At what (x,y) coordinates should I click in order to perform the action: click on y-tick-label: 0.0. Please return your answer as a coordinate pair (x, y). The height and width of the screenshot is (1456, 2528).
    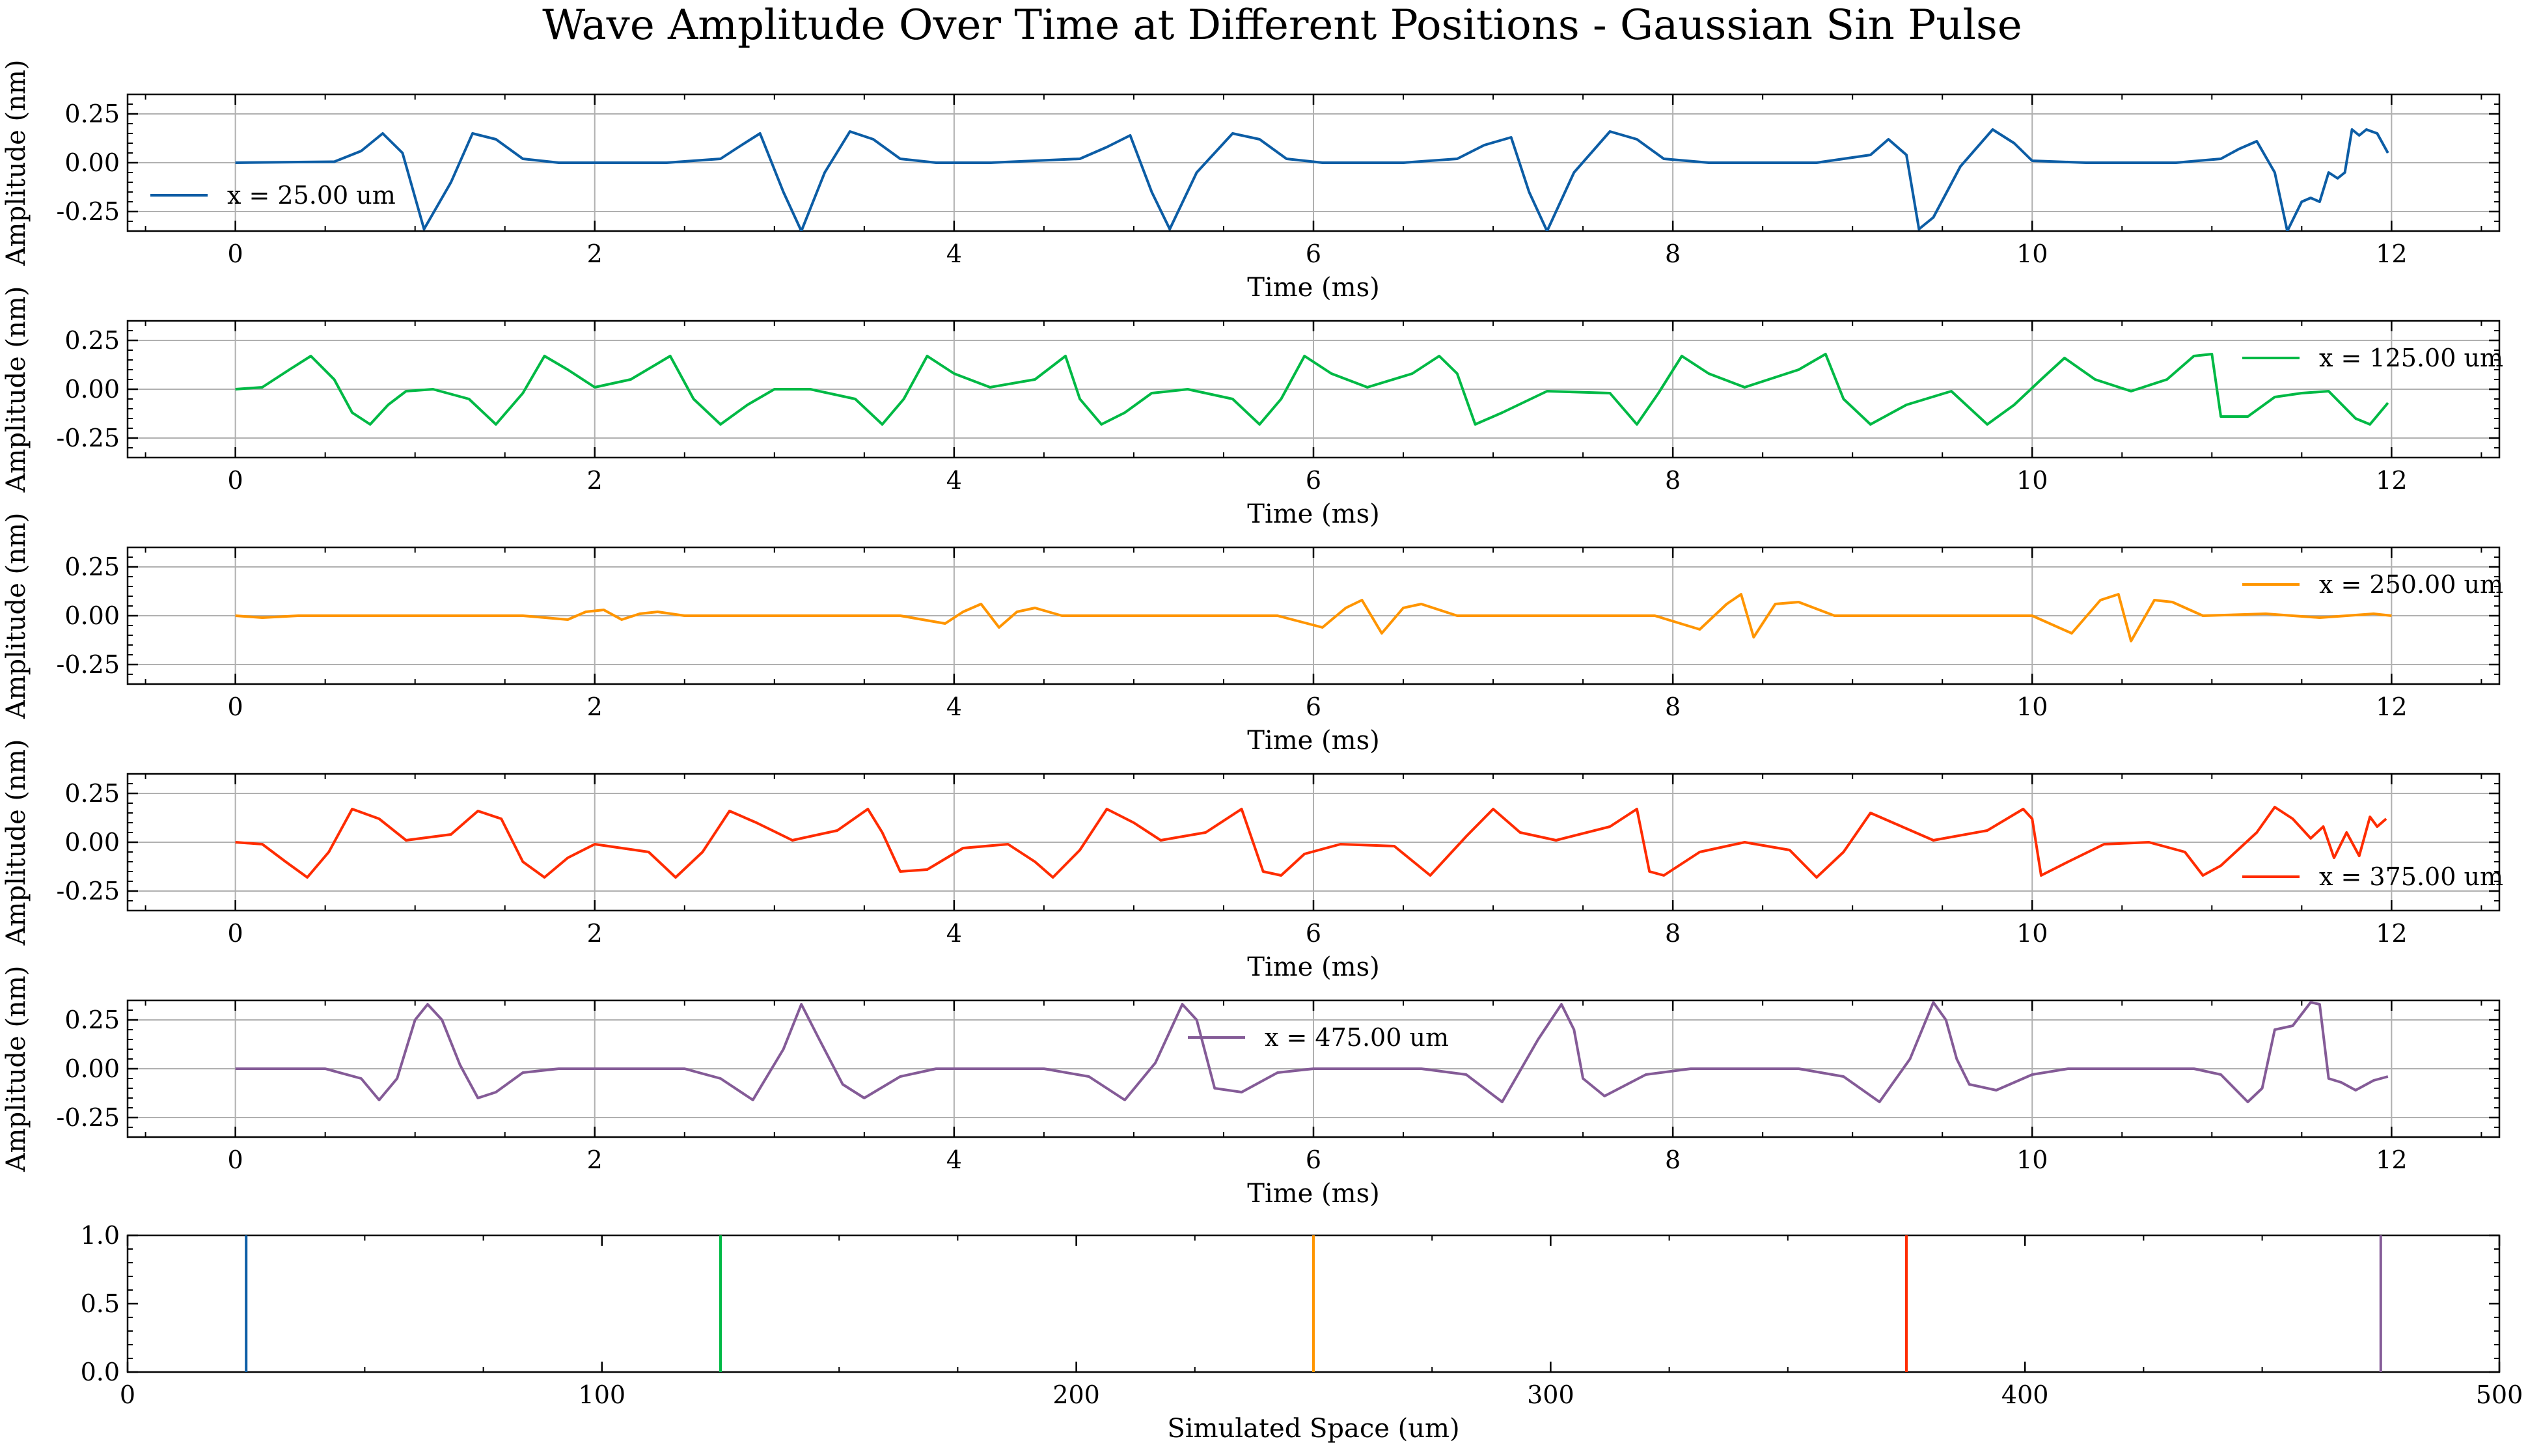
    Looking at the image, I should click on (100, 1372).